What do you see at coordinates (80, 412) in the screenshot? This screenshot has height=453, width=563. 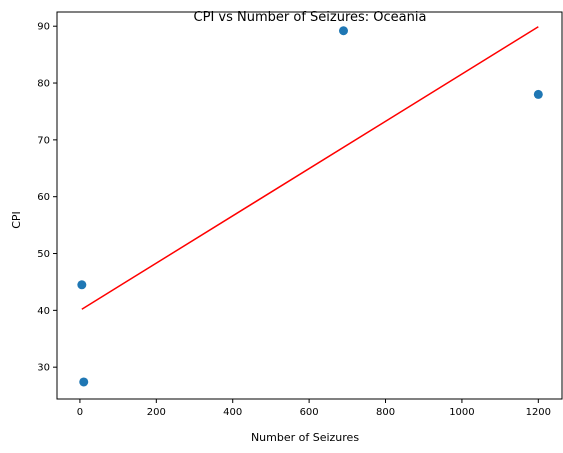 I see `x-tick-label: 0` at bounding box center [80, 412].